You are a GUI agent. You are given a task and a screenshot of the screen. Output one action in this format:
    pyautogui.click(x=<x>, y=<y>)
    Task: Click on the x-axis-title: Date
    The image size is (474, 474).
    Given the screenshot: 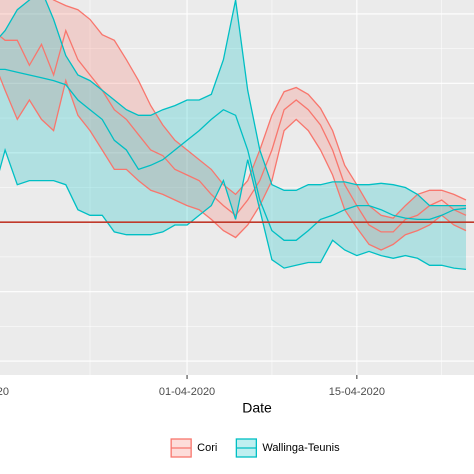 What is the action you would take?
    pyautogui.click(x=257, y=408)
    